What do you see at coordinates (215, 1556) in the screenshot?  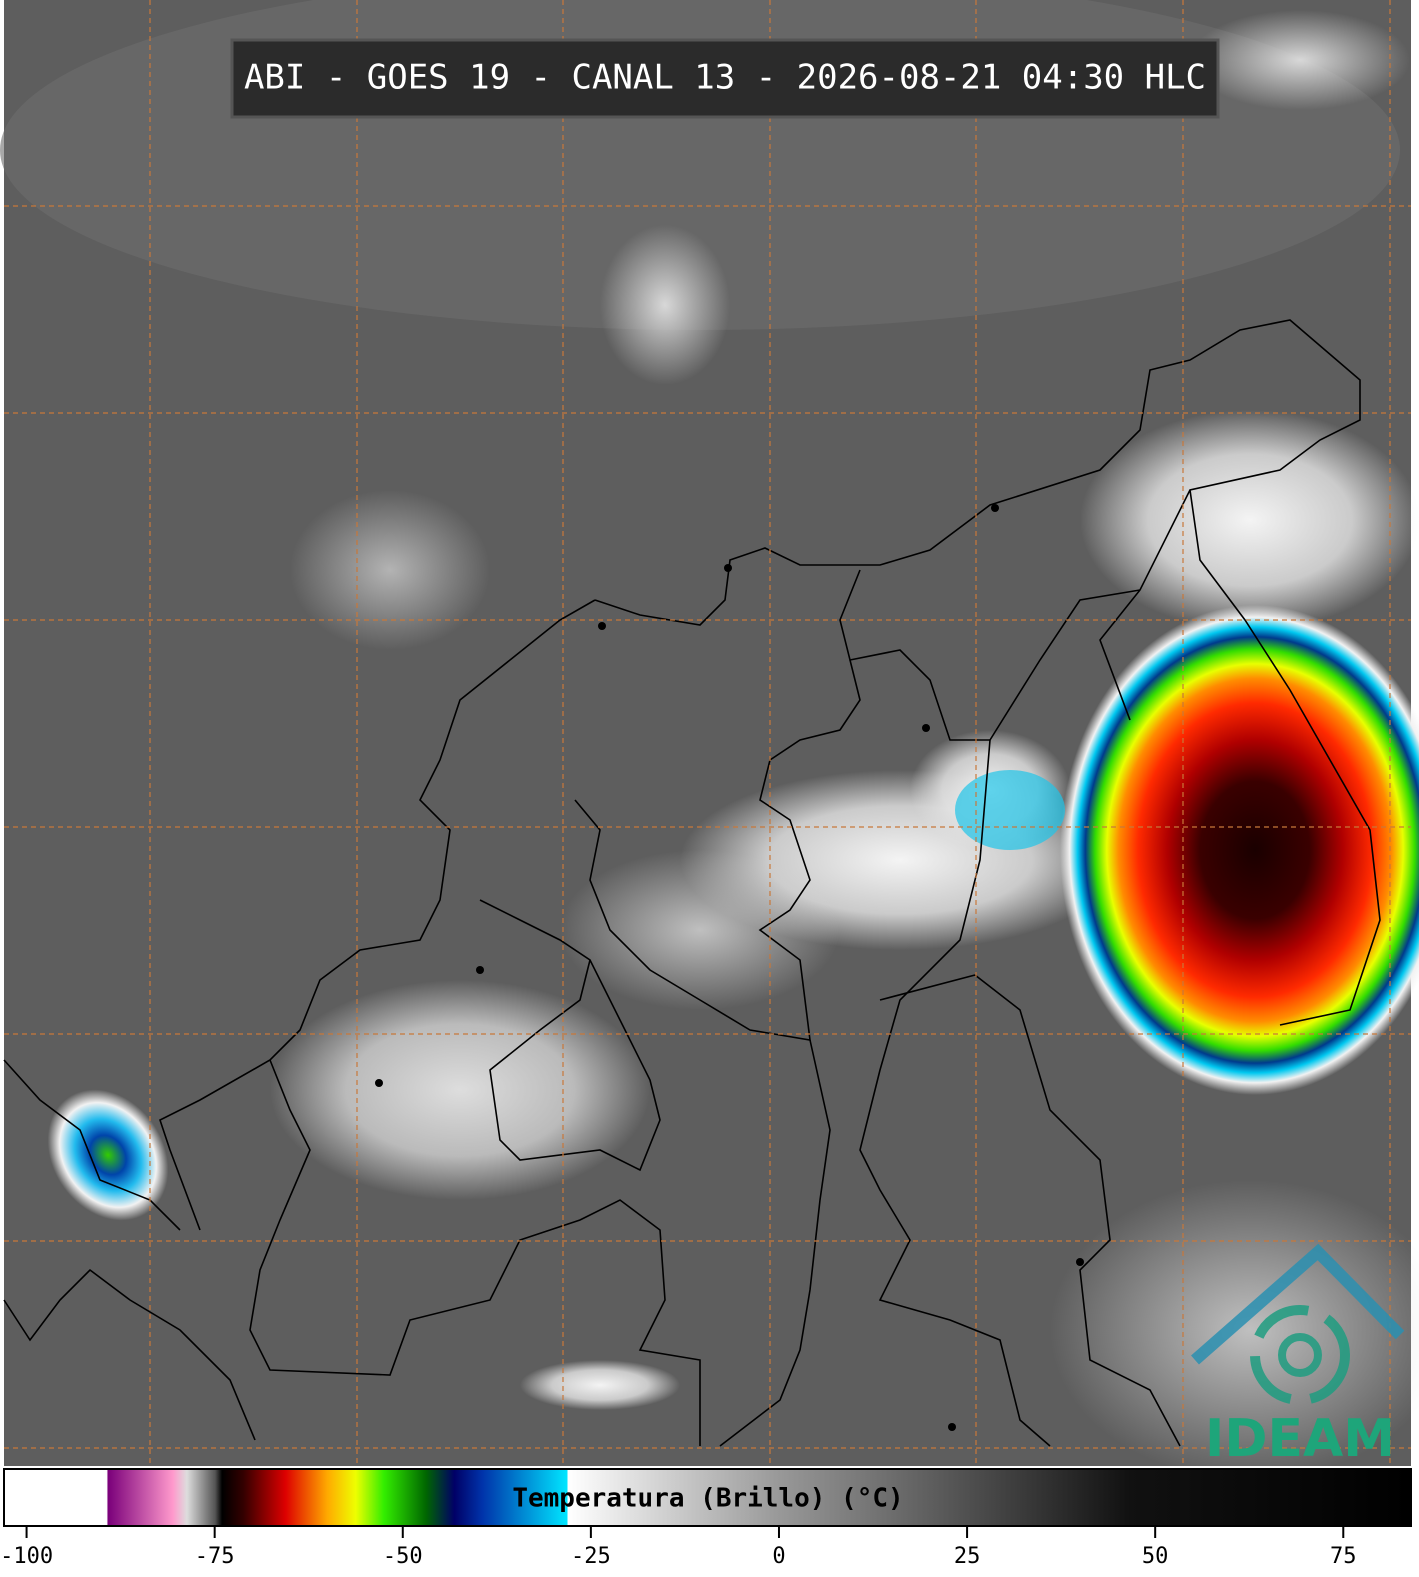 I see `tick-label: -75` at bounding box center [215, 1556].